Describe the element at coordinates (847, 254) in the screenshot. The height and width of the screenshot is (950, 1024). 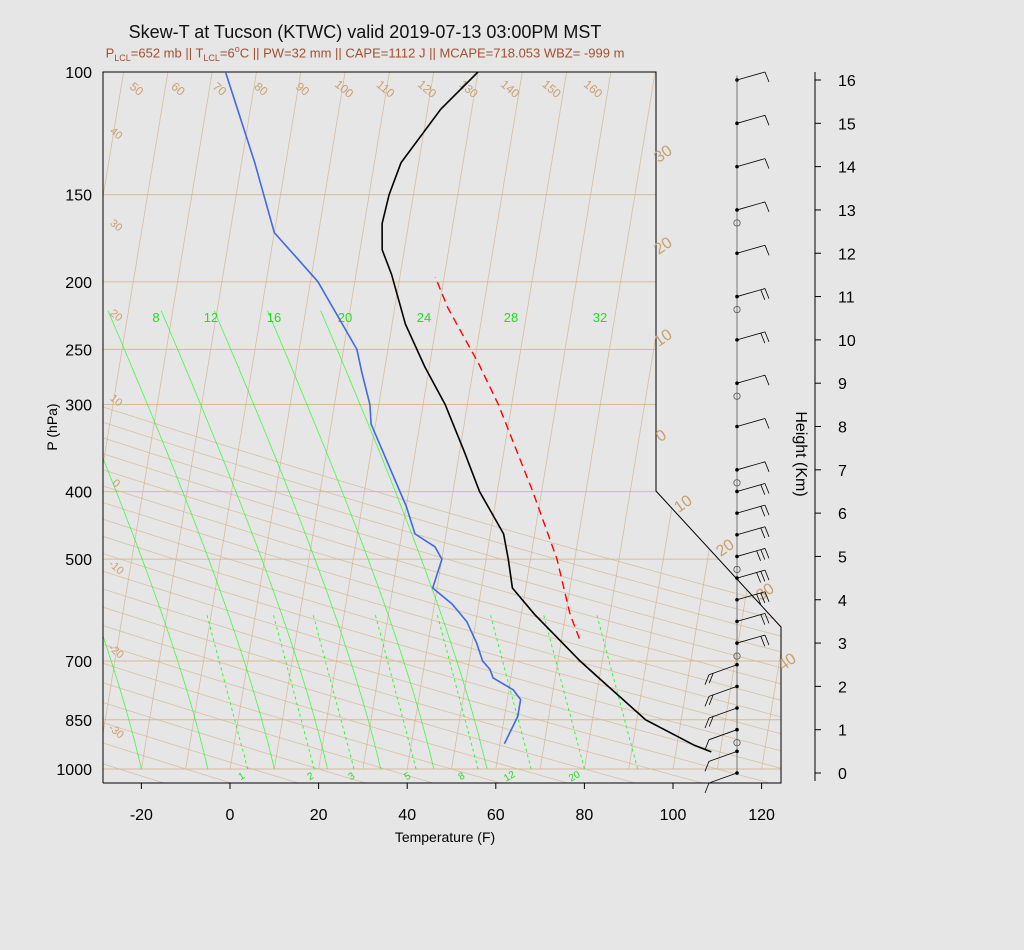
I see `height-tick-label: 12` at that location.